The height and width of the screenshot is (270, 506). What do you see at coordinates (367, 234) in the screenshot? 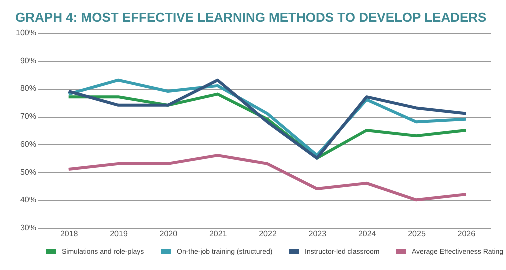
I see `x-tick-label: 2024` at bounding box center [367, 234].